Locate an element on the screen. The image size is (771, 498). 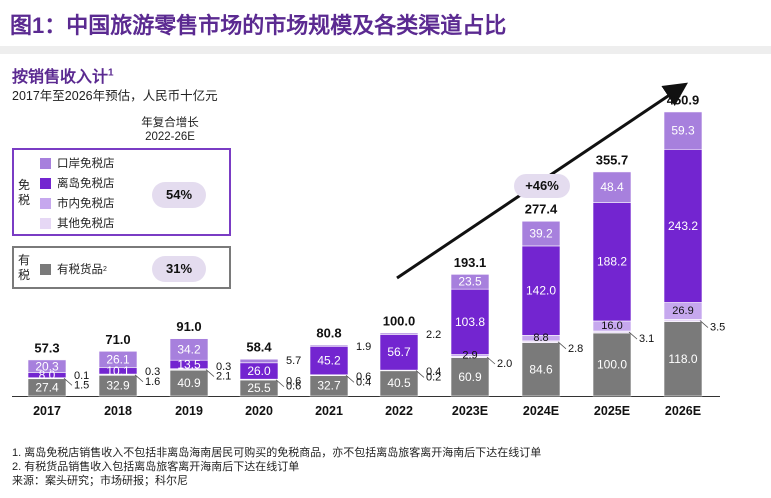
bar-label-offshore: 13.5 is located at coordinates (189, 364).